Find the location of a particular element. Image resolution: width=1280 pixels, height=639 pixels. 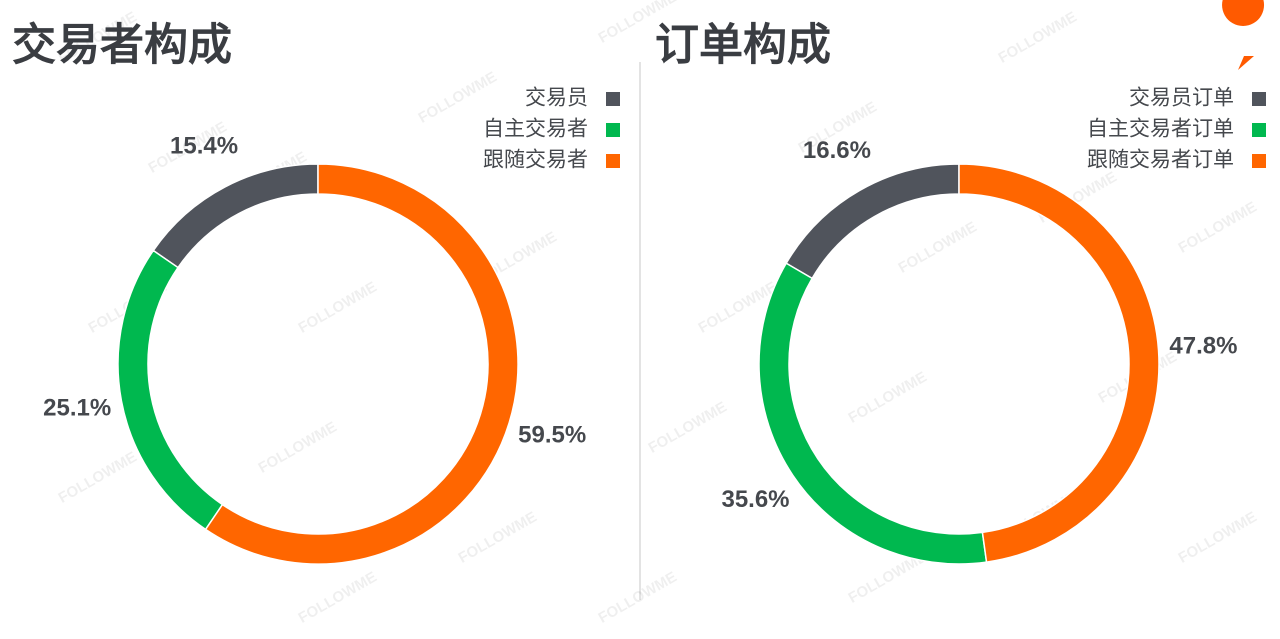

value-label: 16.6% is located at coordinates (837, 150).